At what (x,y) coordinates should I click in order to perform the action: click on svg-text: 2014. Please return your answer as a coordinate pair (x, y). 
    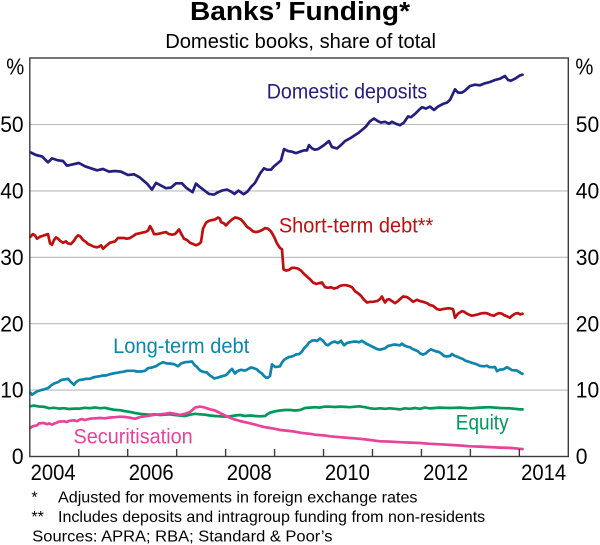
    Looking at the image, I should click on (543, 472).